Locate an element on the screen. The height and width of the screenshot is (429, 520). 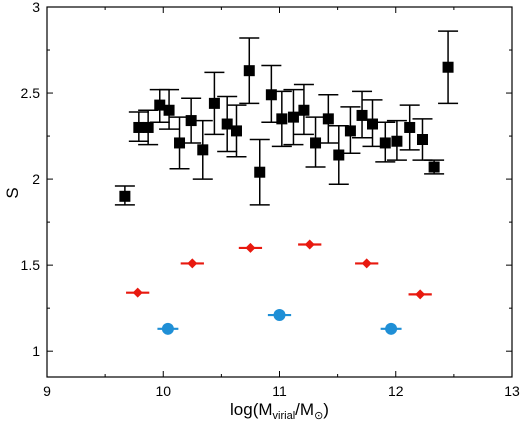
x-axis-label-prefix: log(M is located at coordinates (251, 409).